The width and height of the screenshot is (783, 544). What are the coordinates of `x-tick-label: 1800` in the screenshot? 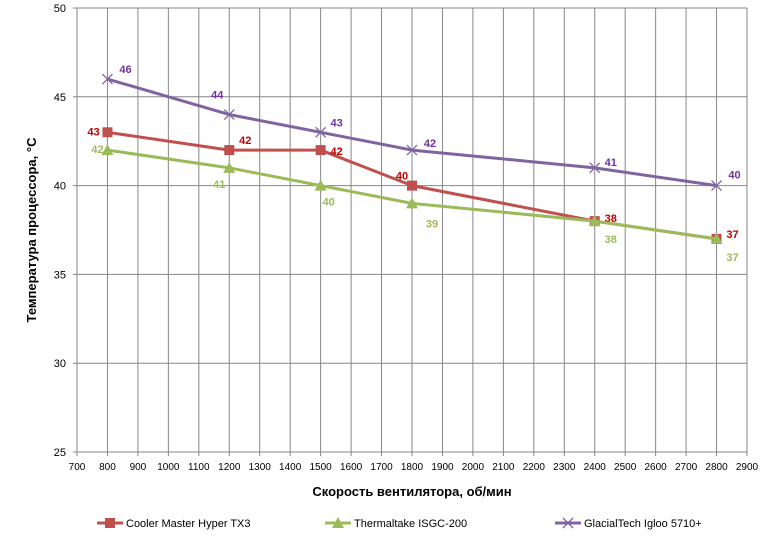 It's located at (412, 467).